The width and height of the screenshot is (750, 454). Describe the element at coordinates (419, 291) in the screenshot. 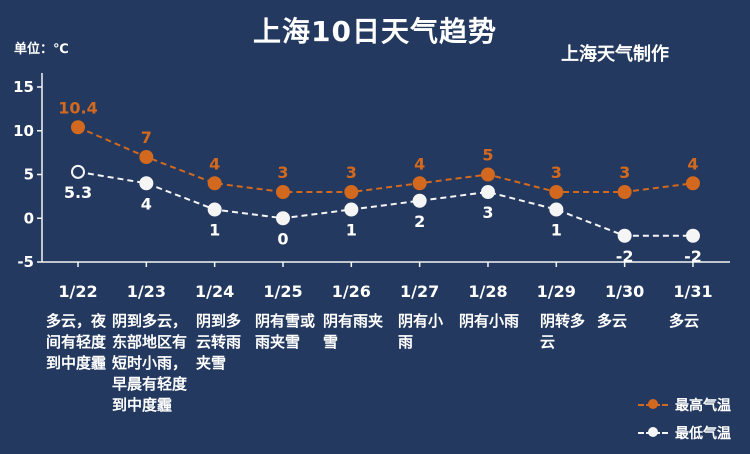

I see `x-tick-label: 1/27` at that location.